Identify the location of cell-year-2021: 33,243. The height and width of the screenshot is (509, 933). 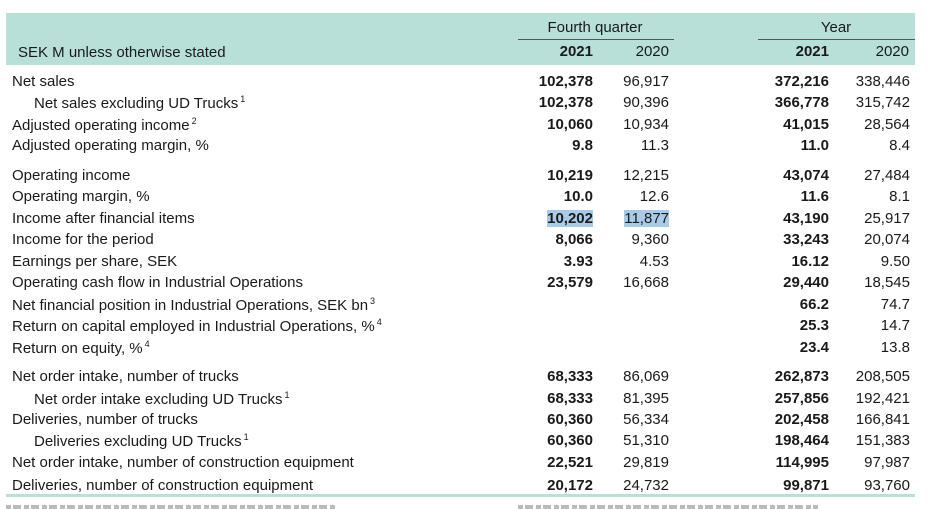
(784, 239).